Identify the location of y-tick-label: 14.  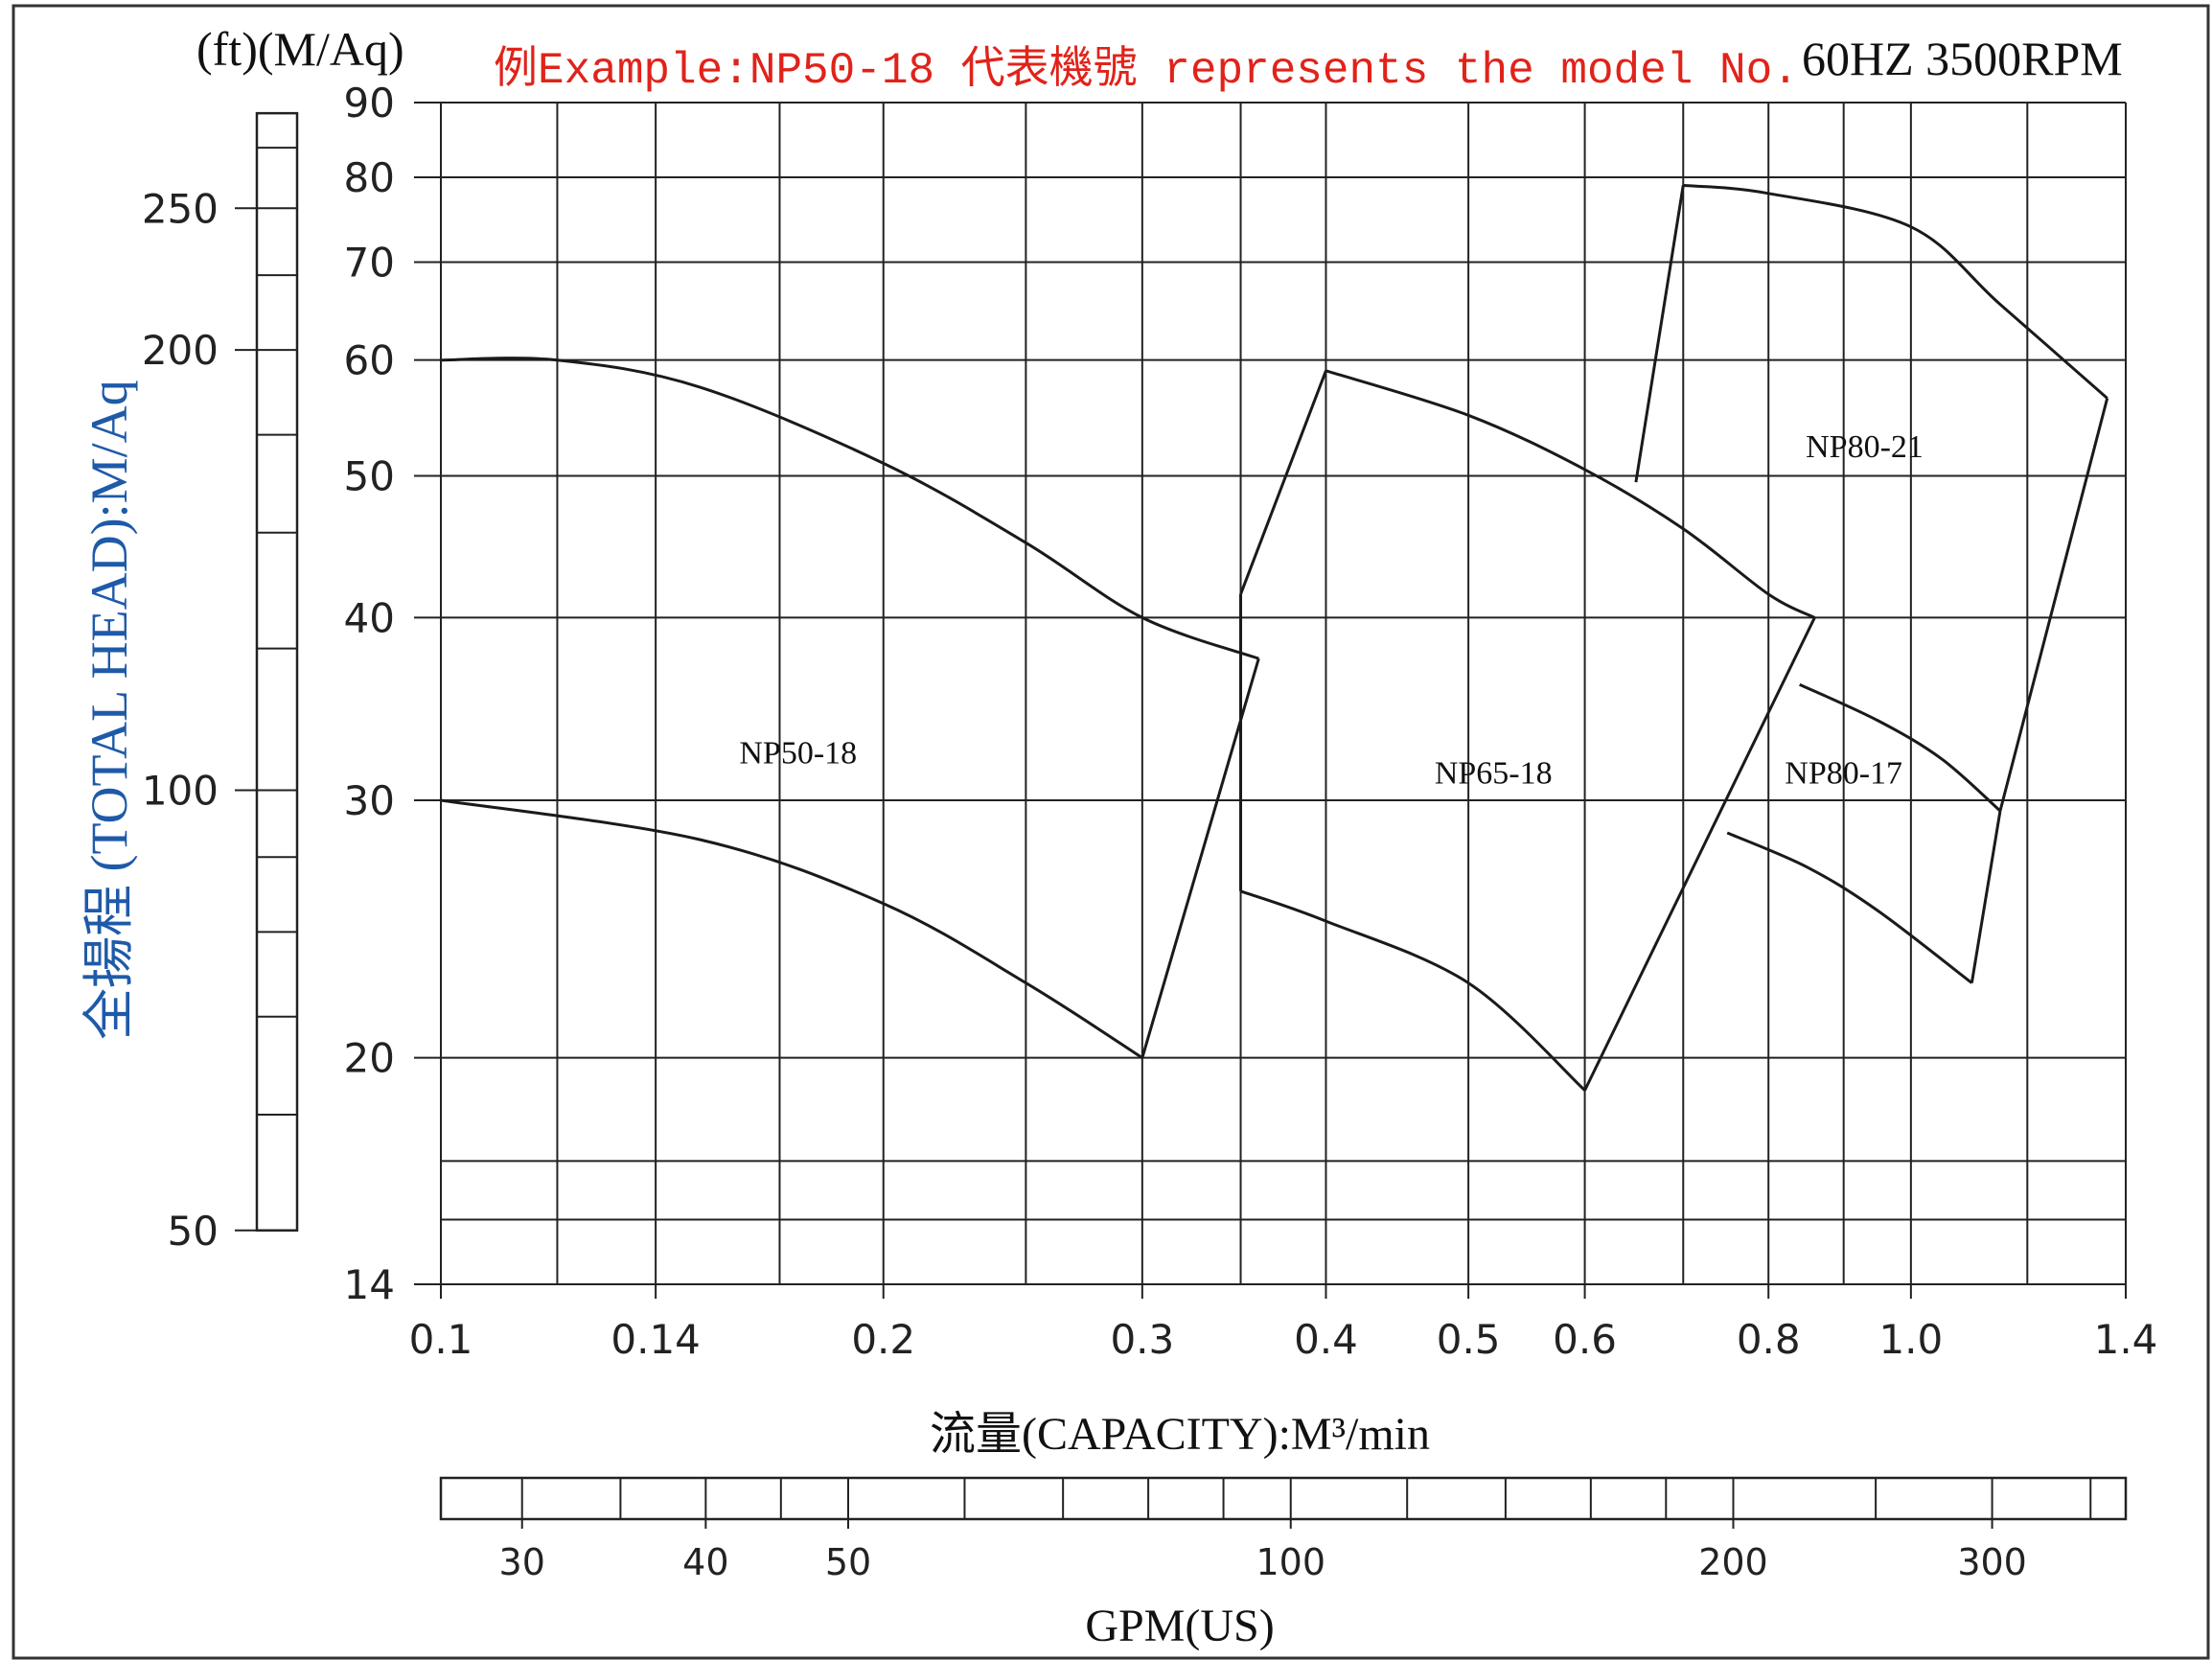
(370, 1284).